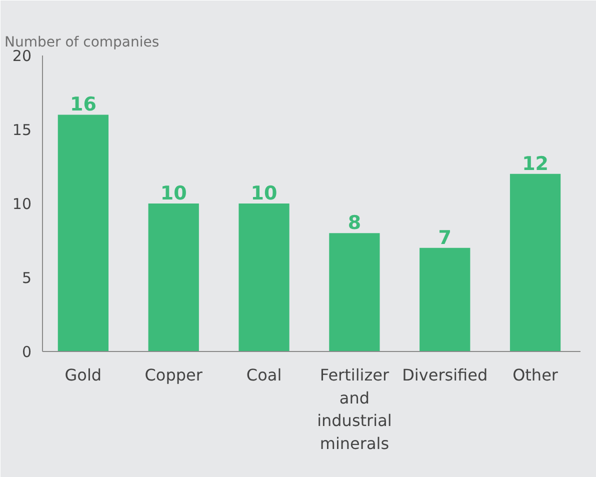  Describe the element at coordinates (535, 375) in the screenshot. I see `x-tick-label: Other` at that location.